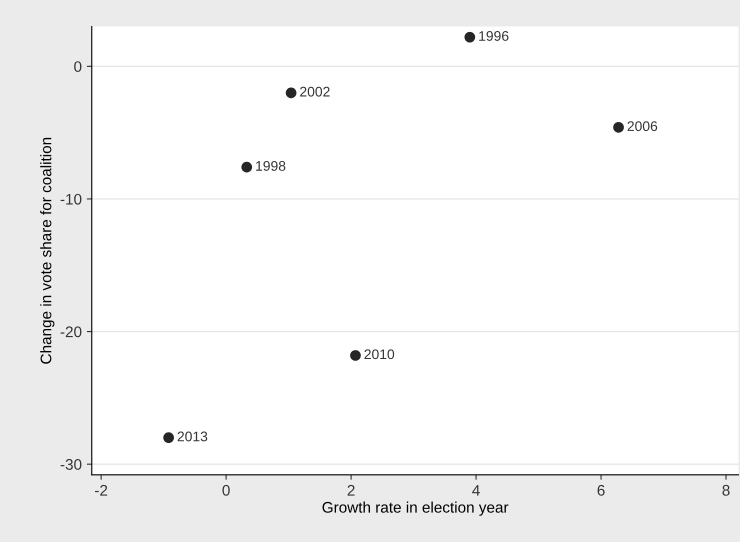  I want to click on annotation: 2010, so click(379, 354).